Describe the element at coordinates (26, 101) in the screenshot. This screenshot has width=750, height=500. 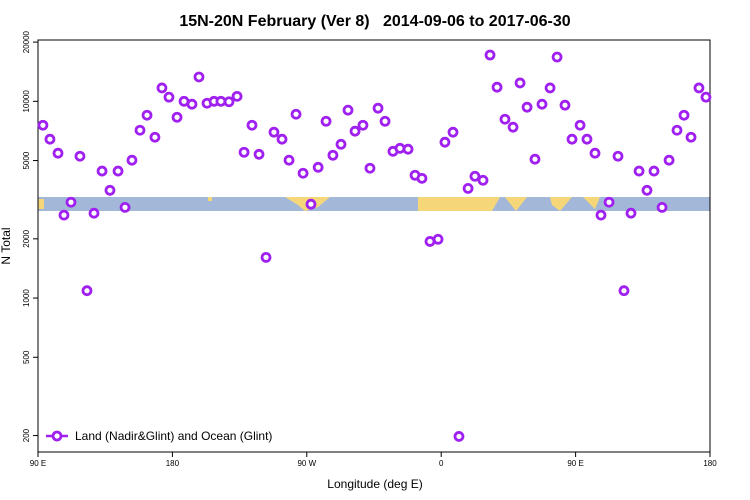
I see `y-tick-label: 10000` at that location.